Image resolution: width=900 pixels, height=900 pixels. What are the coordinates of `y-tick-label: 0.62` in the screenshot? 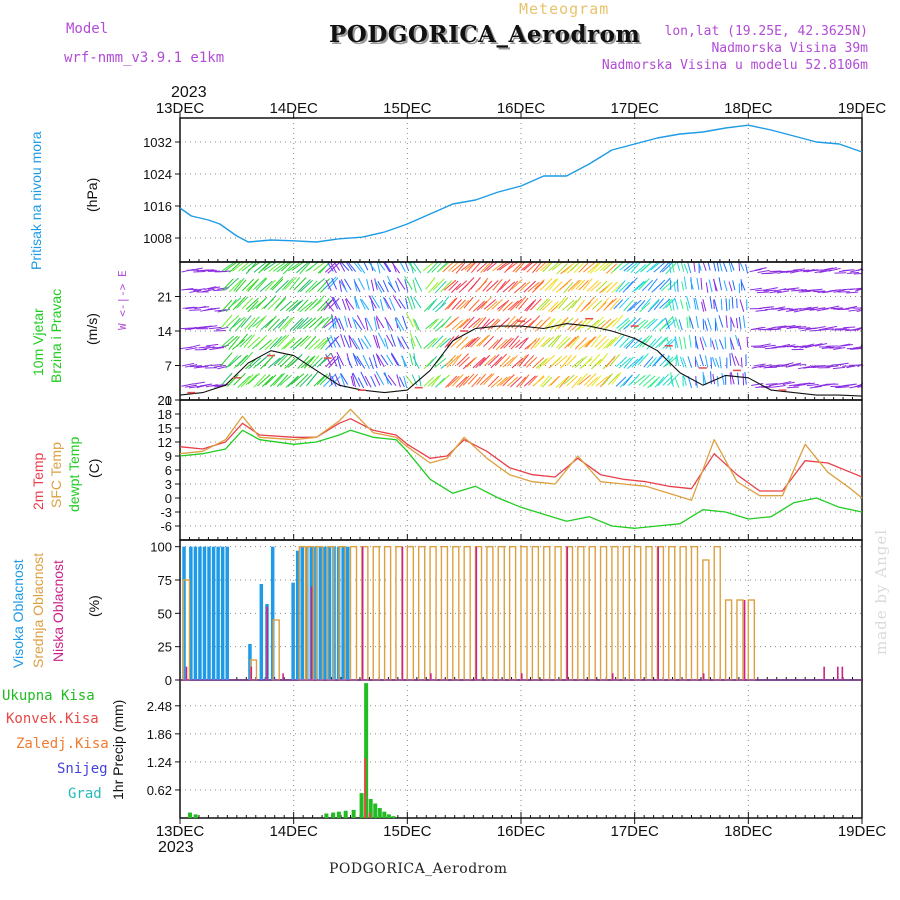 It's located at (159, 790).